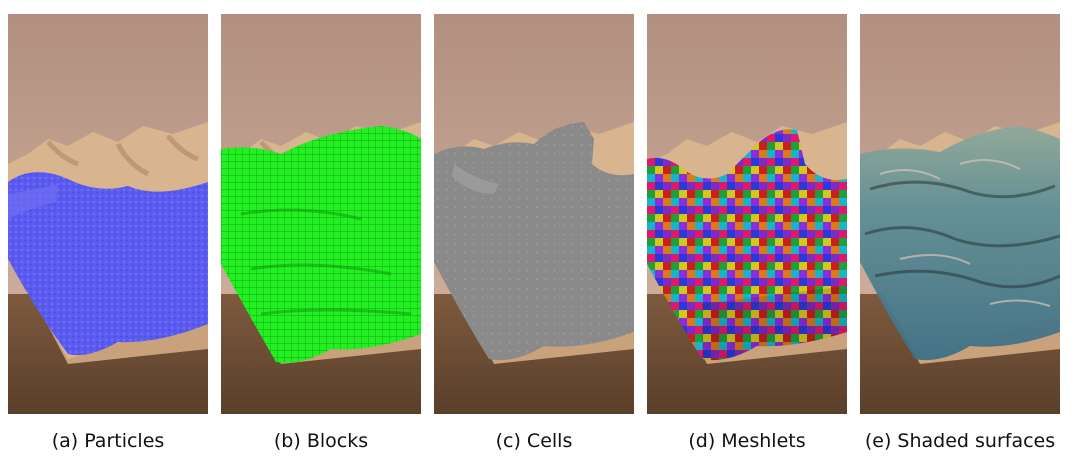 The image size is (1082, 464). Describe the element at coordinates (534, 441) in the screenshot. I see `caption-cells: (c) Cells` at that location.